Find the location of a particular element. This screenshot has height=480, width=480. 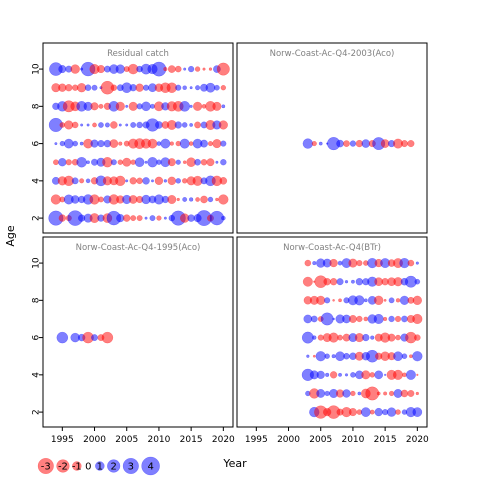

legend-label: -3 is located at coordinates (46, 467).